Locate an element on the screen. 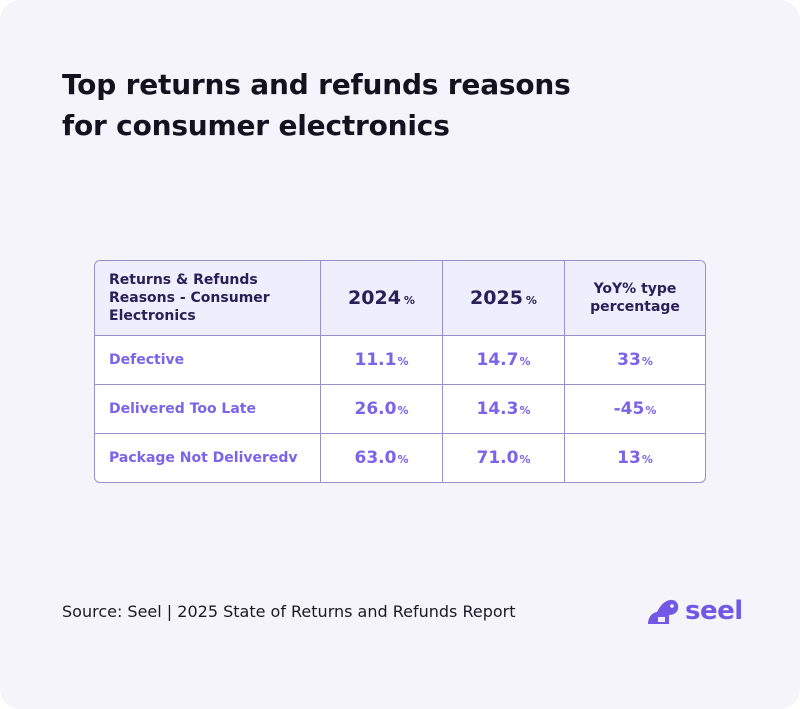  header-2024: 2024% is located at coordinates (382, 298).